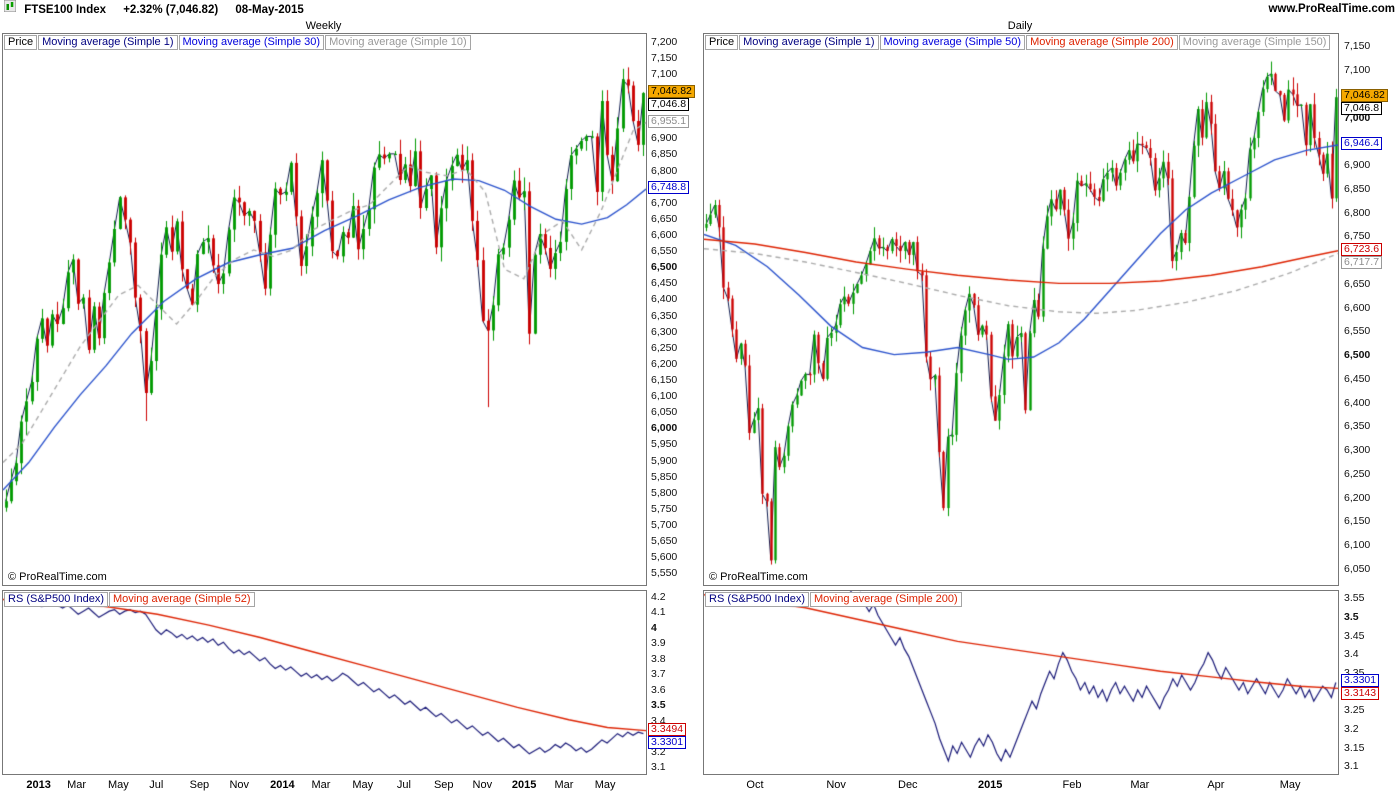 The width and height of the screenshot is (1400, 800). Describe the element at coordinates (1362, 249) in the screenshot. I see `price-label-red: 6,723.6` at that location.